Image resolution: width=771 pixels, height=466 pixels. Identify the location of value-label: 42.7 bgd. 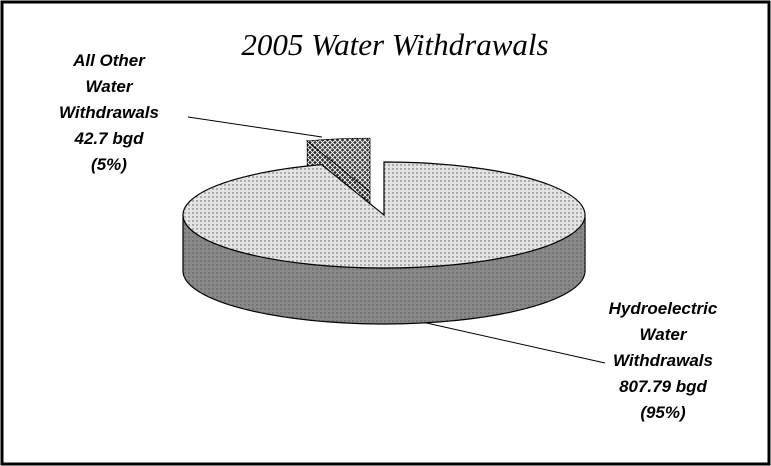
(109, 138).